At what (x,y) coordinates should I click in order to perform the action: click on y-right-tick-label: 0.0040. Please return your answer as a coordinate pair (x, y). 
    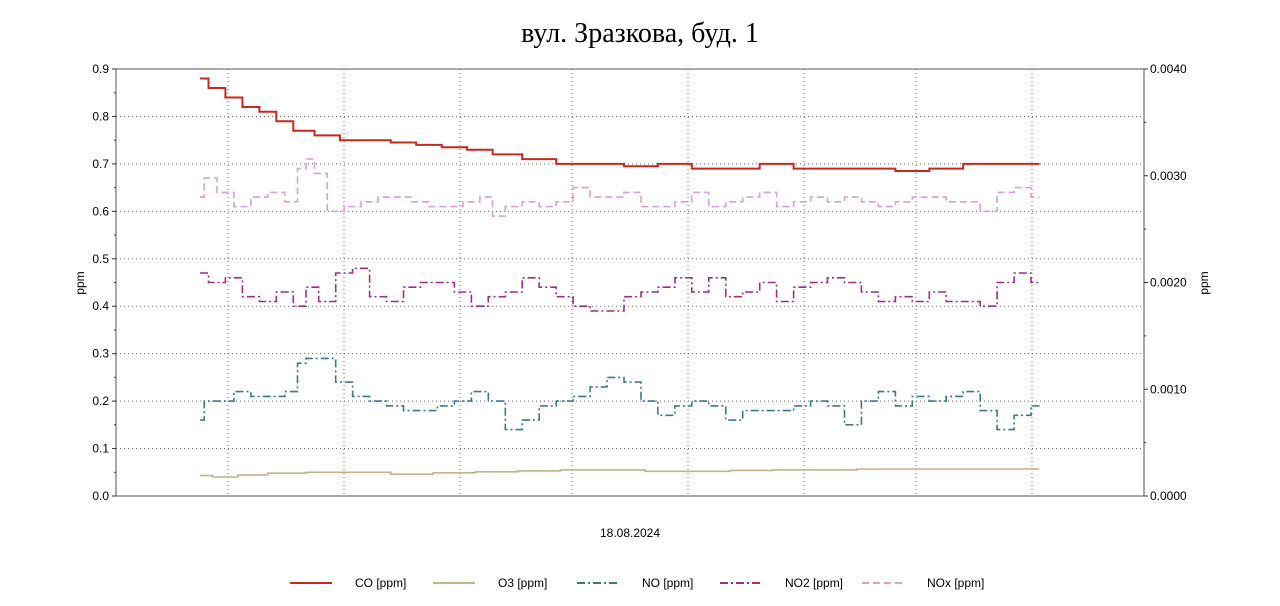
    Looking at the image, I should click on (1168, 69).